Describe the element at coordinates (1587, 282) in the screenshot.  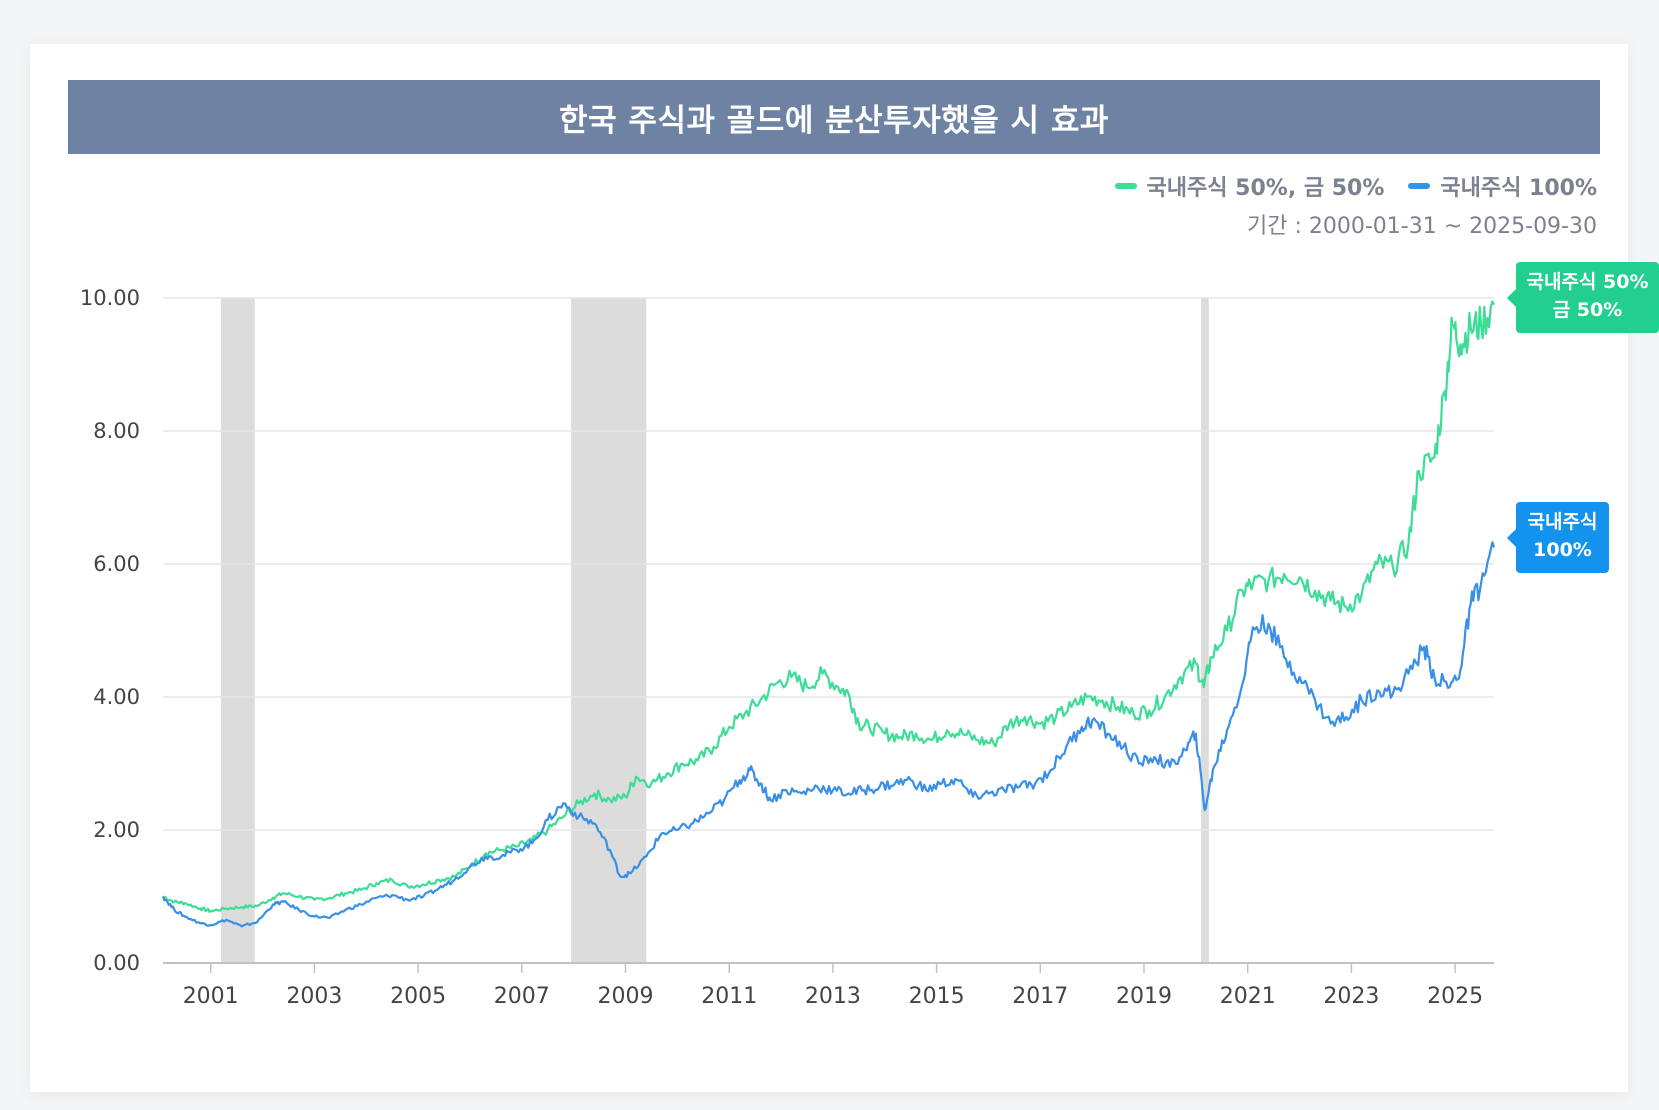
I see `end-label-mix-line1: 국내주식 50%` at that location.